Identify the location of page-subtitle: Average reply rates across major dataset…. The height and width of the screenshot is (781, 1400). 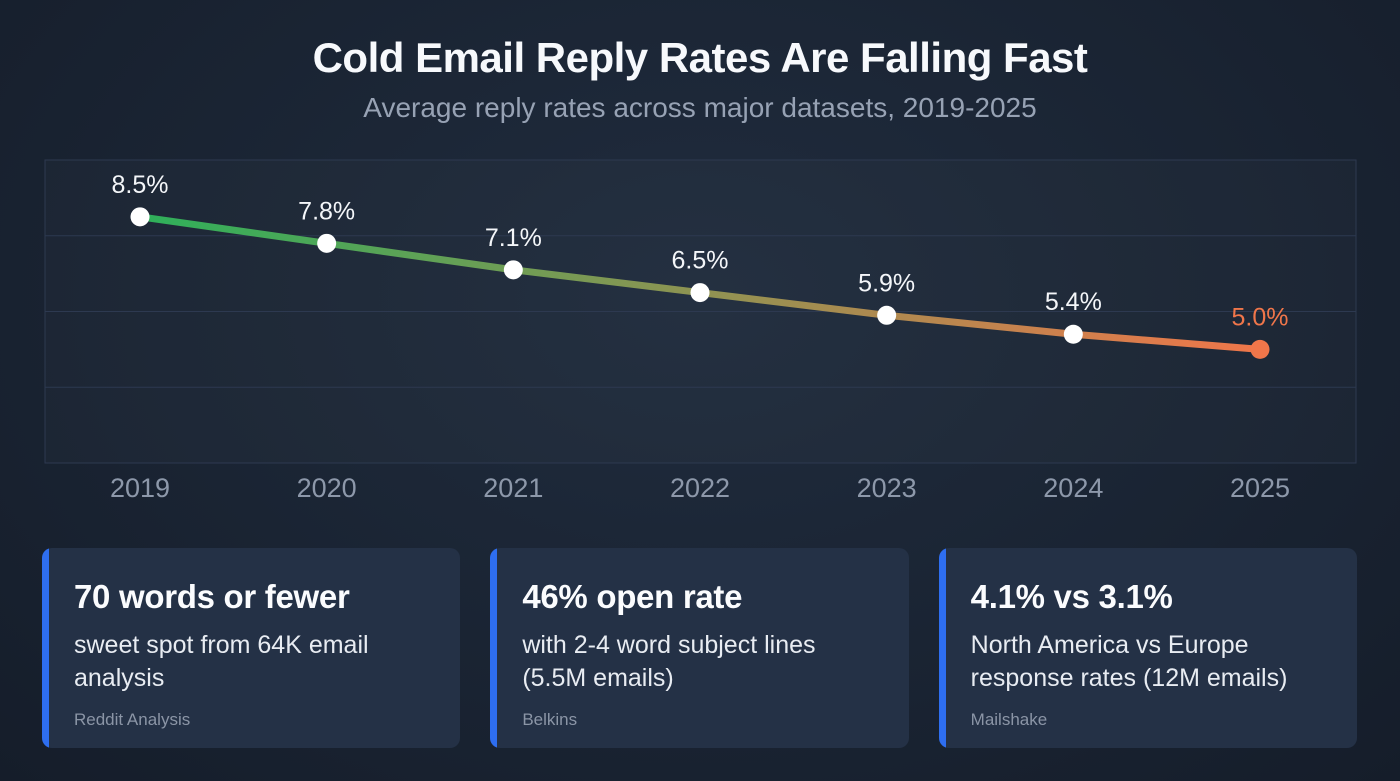
(700, 107).